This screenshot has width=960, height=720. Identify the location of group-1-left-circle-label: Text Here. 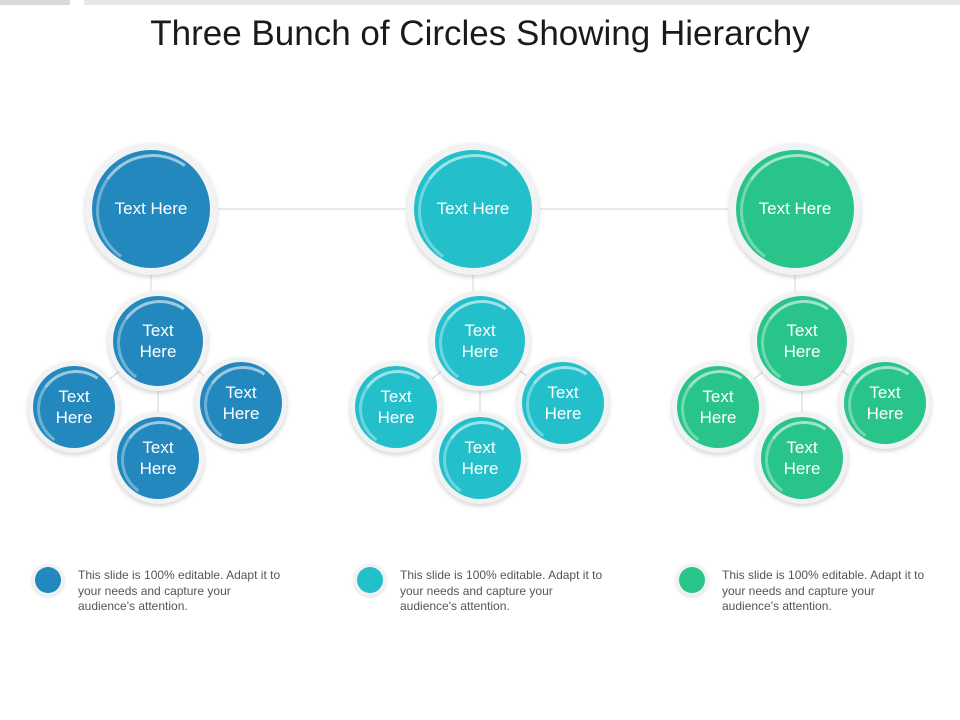
(74, 406).